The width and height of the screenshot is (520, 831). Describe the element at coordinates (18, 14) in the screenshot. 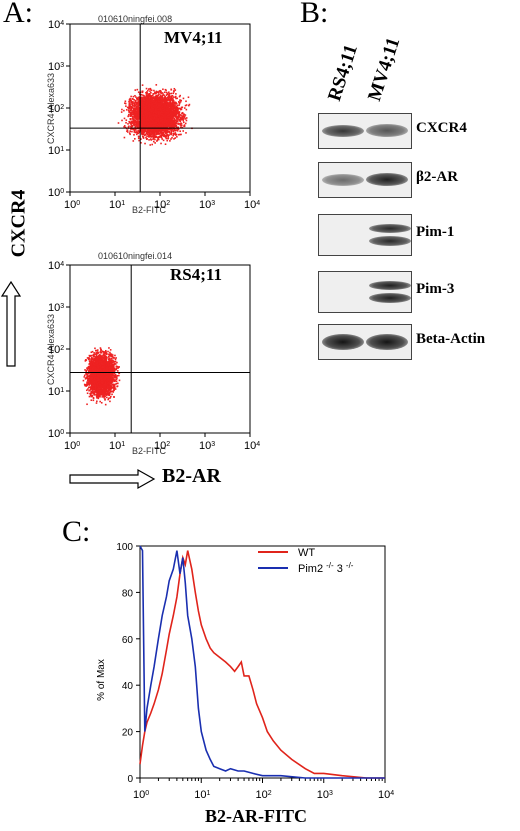

I see `panel-a-letter: A:` at that location.